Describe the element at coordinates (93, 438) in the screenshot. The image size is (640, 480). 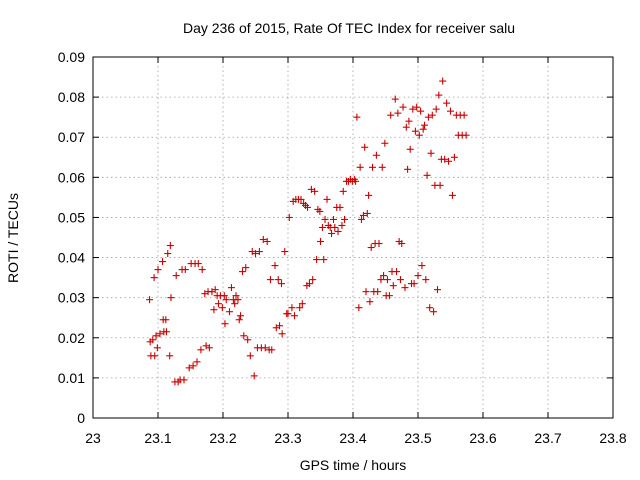
I see `x-tick-label: 23` at that location.